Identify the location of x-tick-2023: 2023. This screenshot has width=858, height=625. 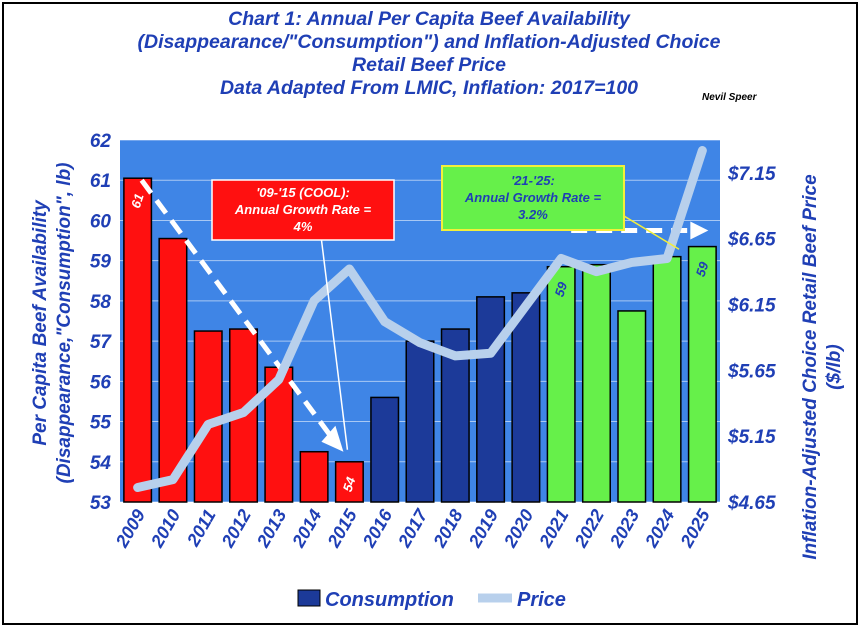
(624, 529).